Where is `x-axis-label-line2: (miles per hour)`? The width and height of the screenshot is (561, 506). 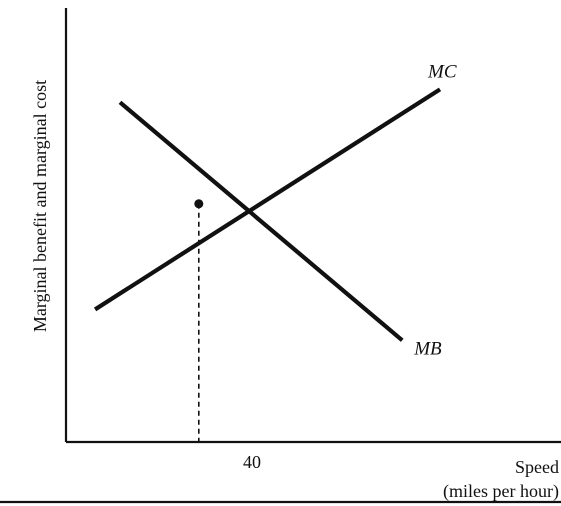
x-axis-label-line2: (miles per hour) is located at coordinates (501, 491).